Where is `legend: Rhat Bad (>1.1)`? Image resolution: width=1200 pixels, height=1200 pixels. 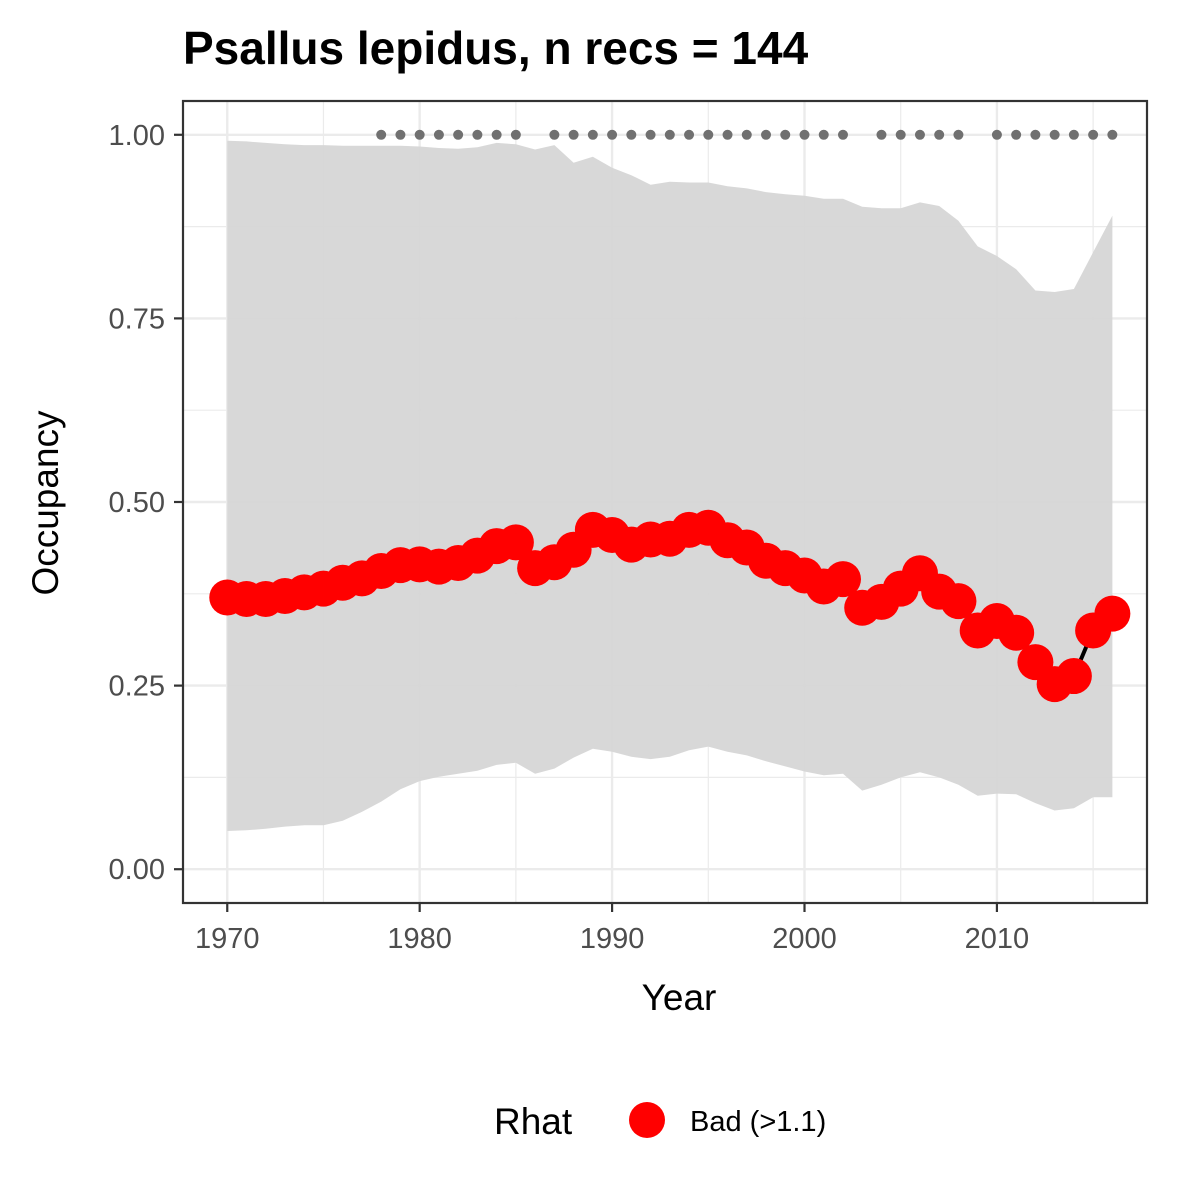 legend: Rhat Bad (>1.1) is located at coordinates (660, 1121).